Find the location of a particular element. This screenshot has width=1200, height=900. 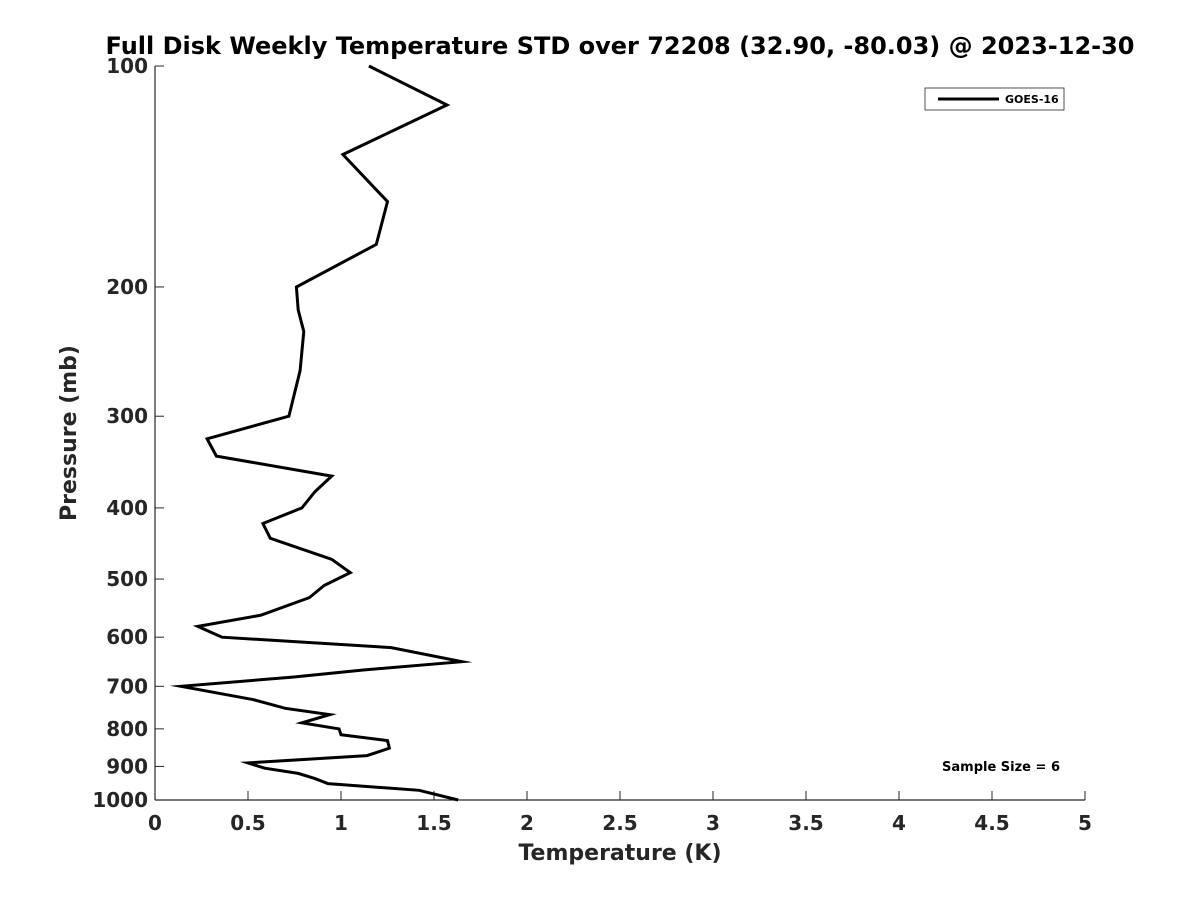

y-axis-label: Pressure (mb) is located at coordinates (69, 433).